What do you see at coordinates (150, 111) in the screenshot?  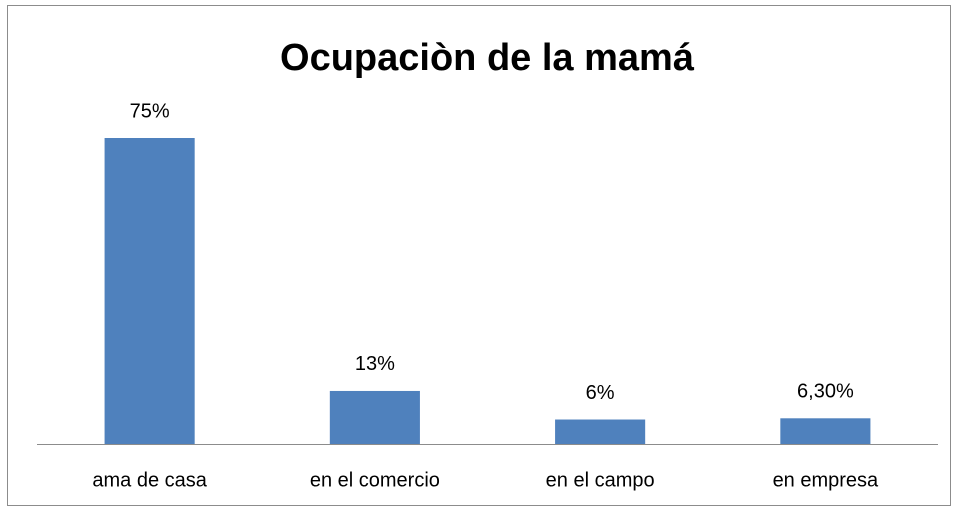 I see `data-label: 75%` at bounding box center [150, 111].